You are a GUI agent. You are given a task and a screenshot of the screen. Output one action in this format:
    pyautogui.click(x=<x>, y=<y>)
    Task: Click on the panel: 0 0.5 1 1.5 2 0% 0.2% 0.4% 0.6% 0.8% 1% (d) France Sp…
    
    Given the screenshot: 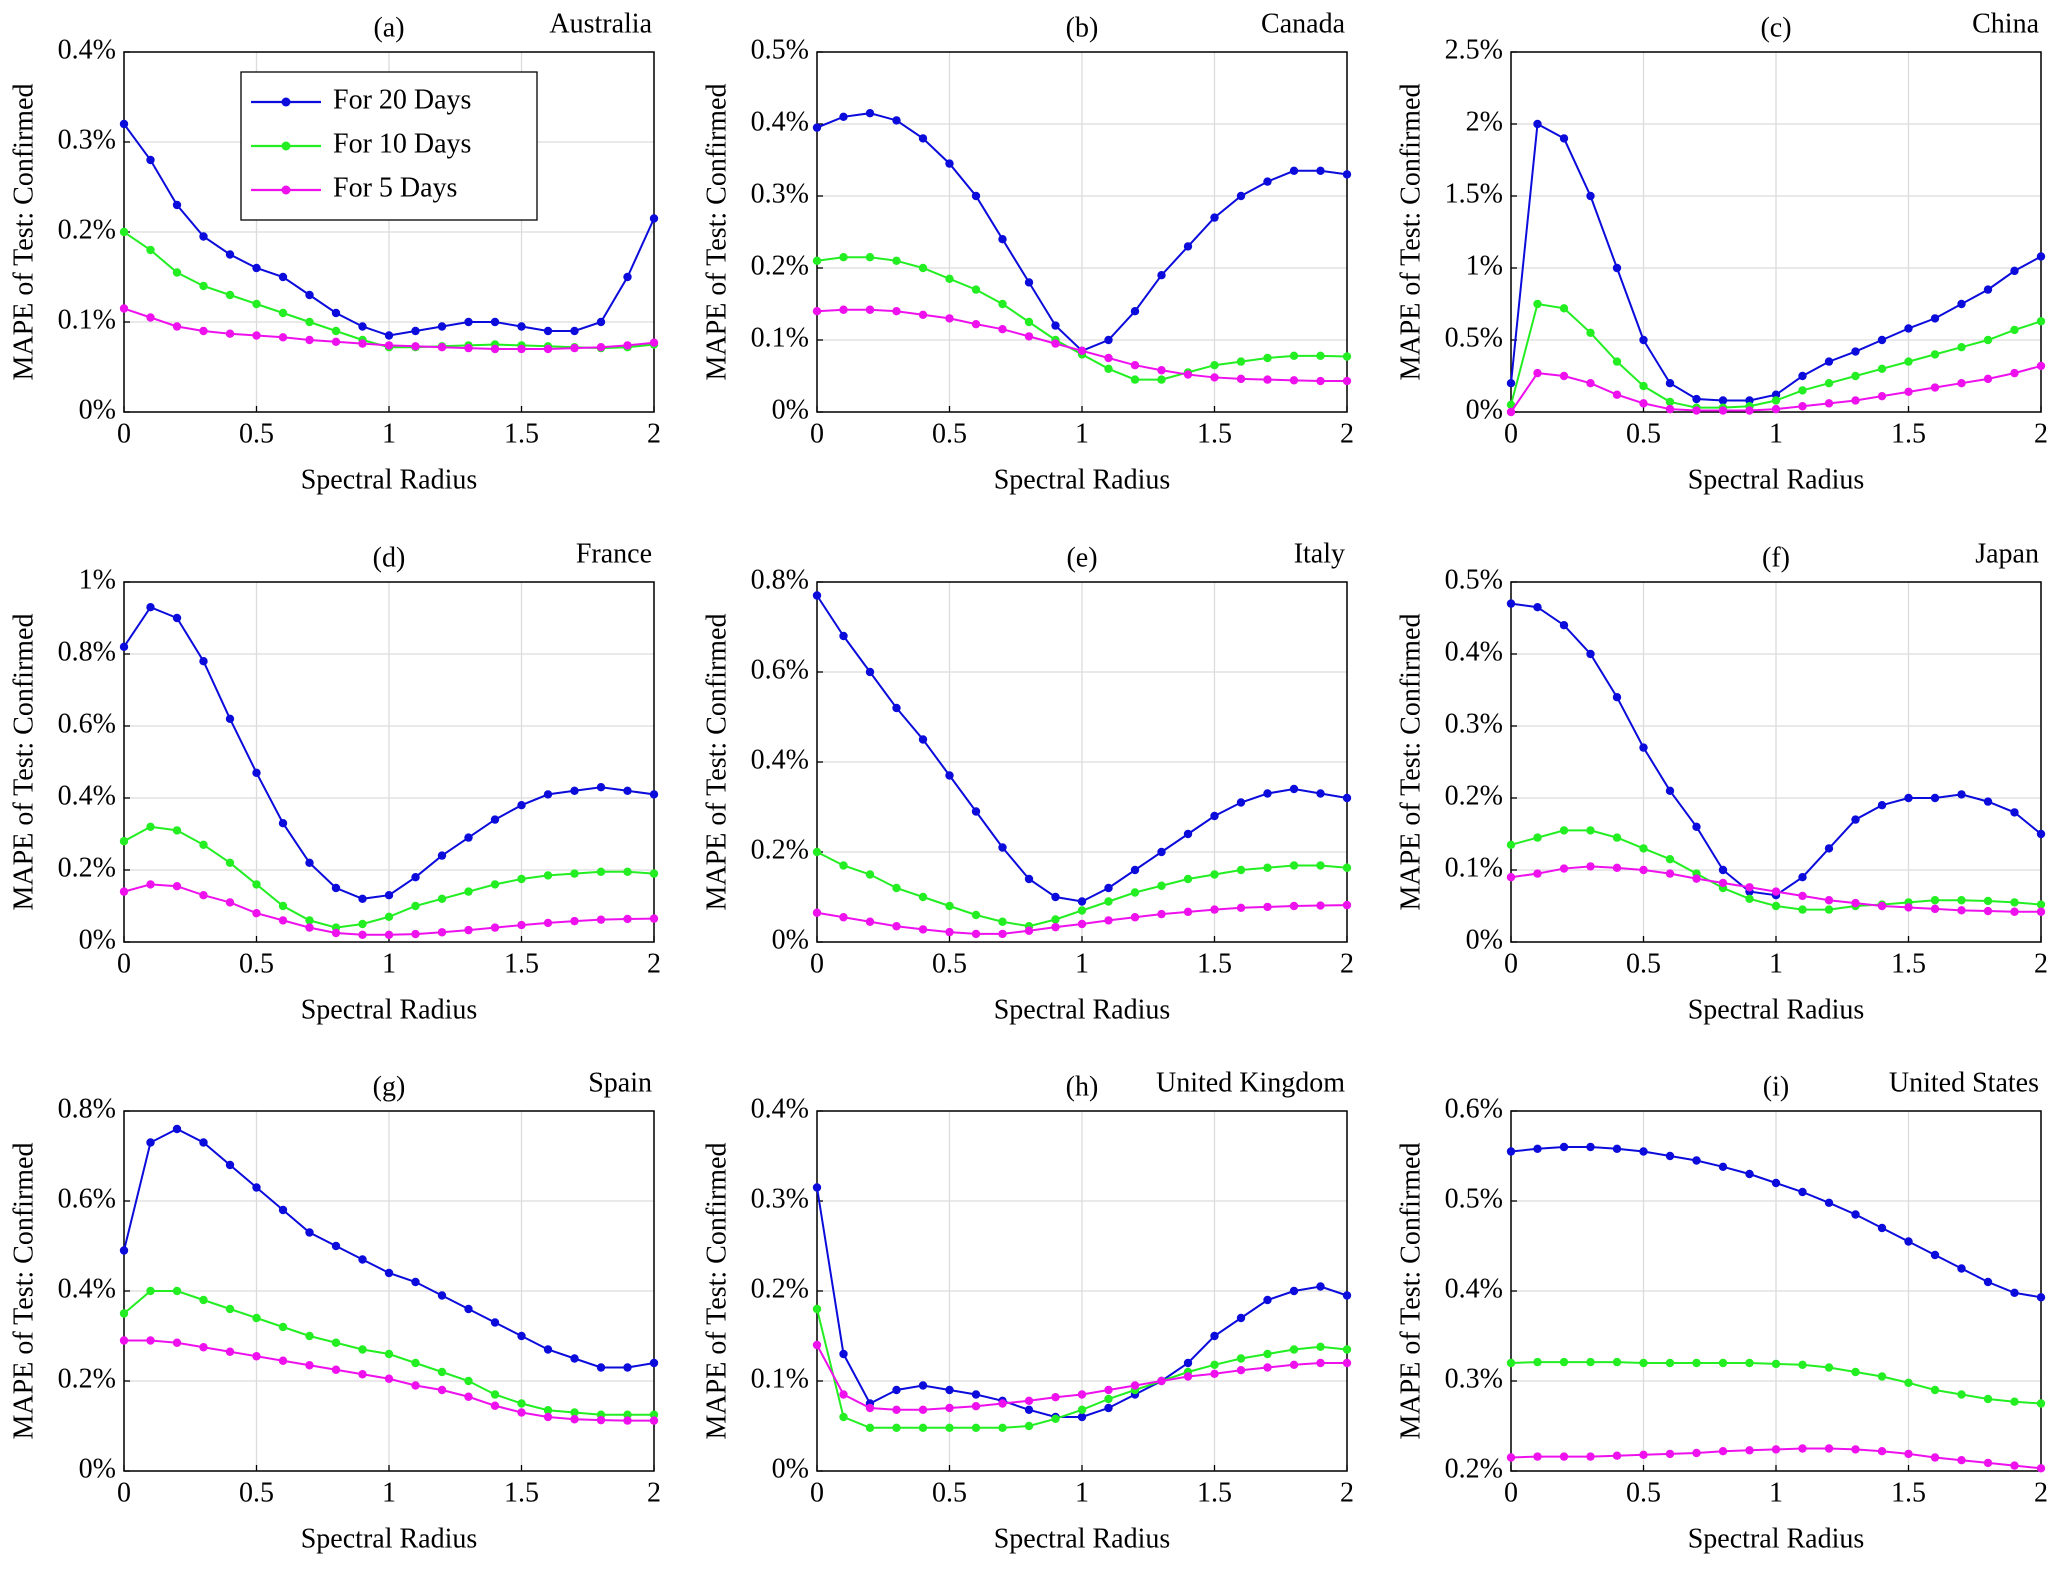 What is the action you would take?
    pyautogui.click(x=334, y=781)
    